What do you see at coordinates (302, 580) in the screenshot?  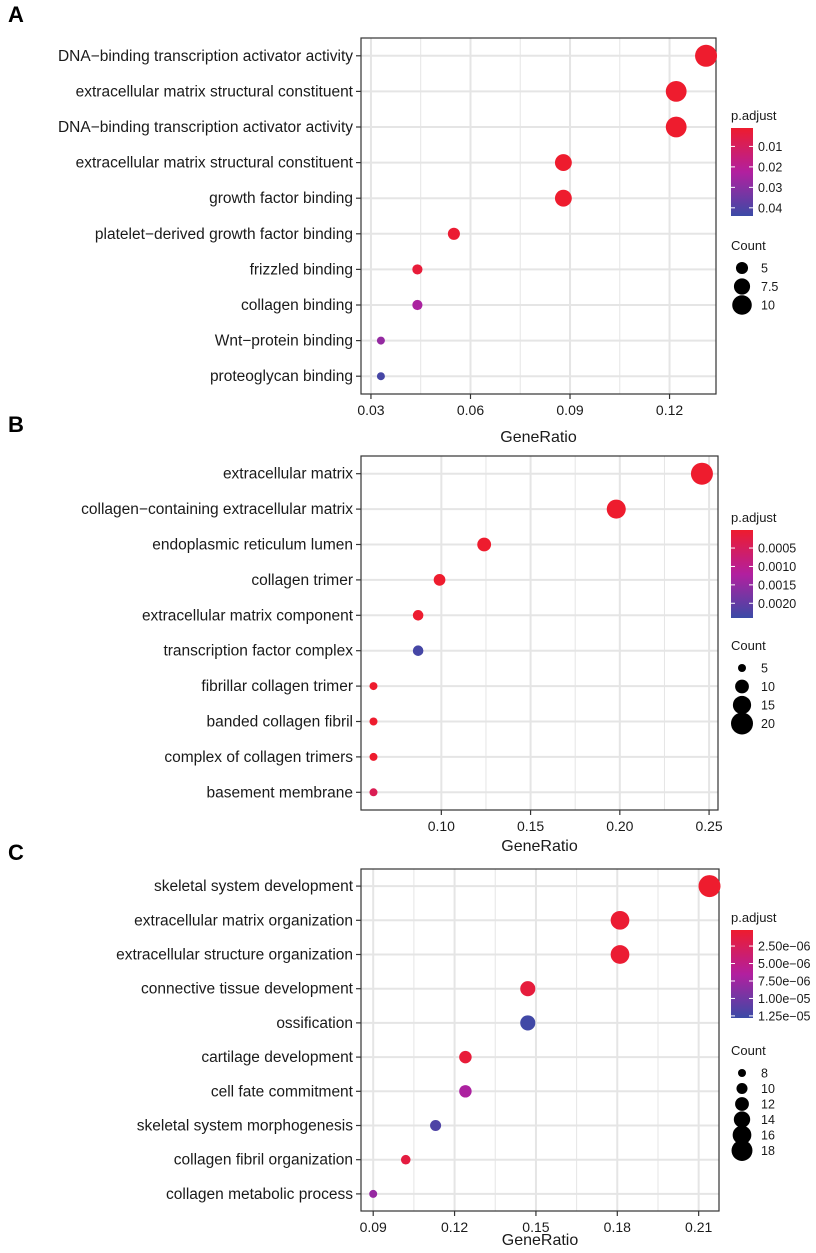 I see `category-label: collagen trimer` at bounding box center [302, 580].